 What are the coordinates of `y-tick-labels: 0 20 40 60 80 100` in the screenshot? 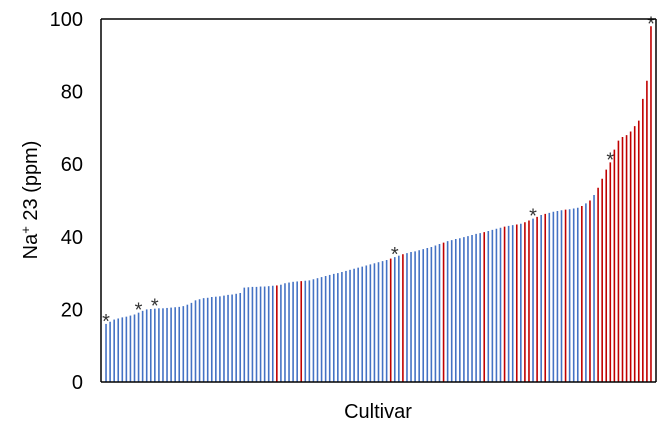 It's located at (66, 201).